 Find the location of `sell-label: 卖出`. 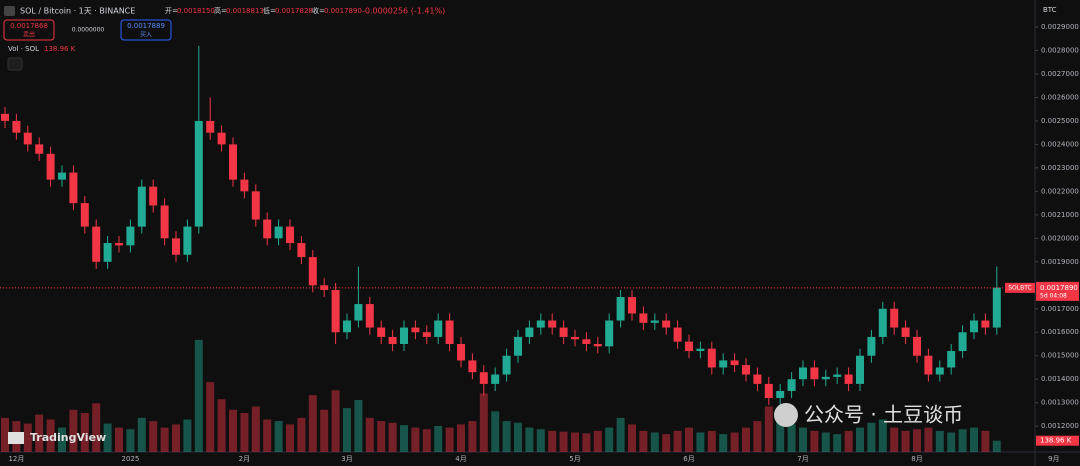

sell-label: 卖出 is located at coordinates (29, 35).